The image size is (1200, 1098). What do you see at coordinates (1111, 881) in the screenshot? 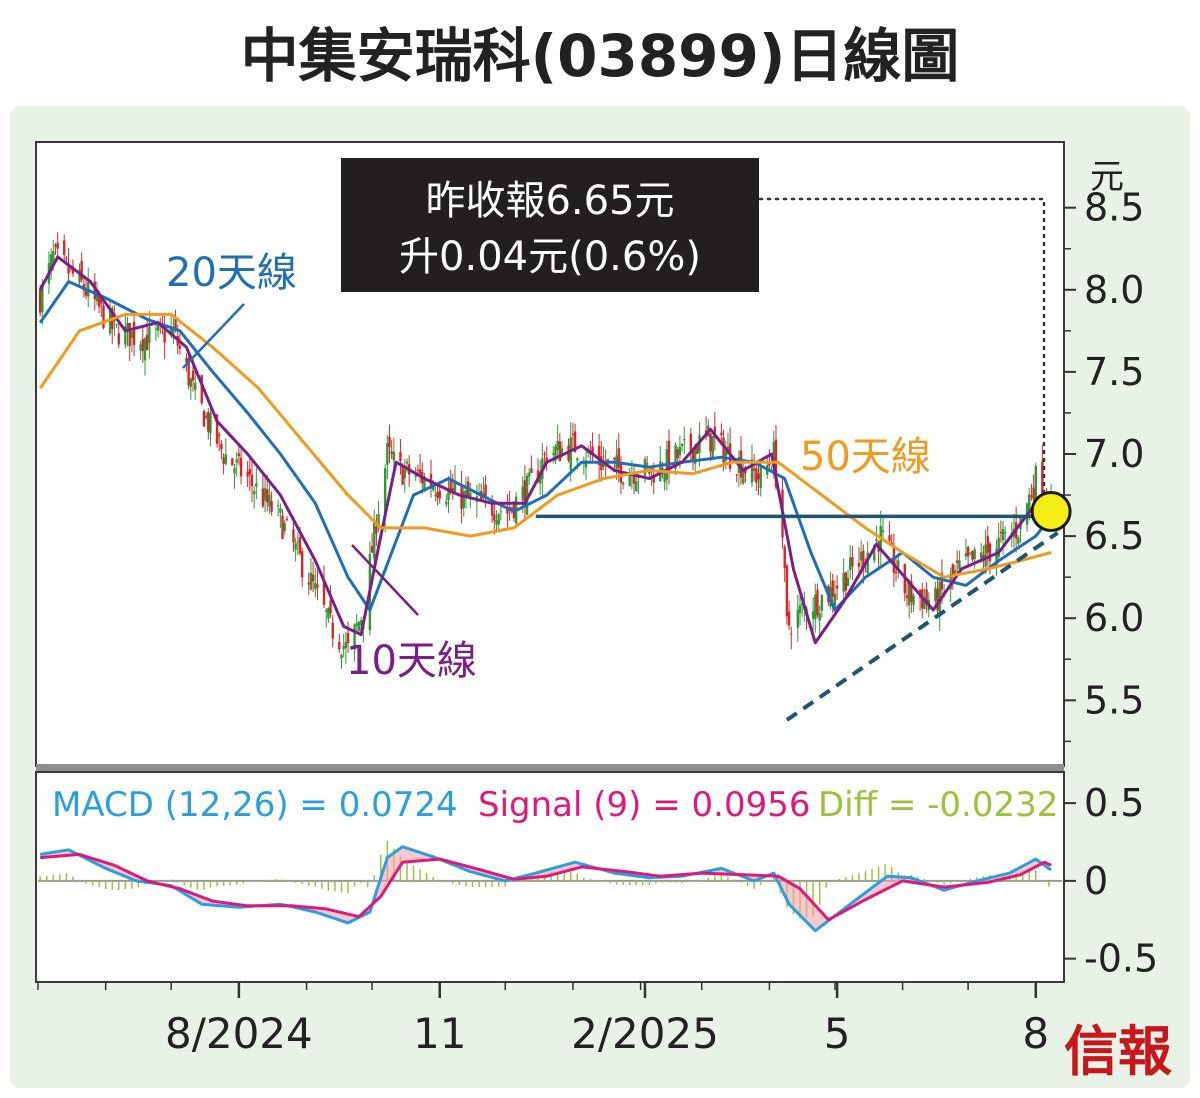
I see `macd-y-axis: 0.5 0 -0.5` at bounding box center [1111, 881].